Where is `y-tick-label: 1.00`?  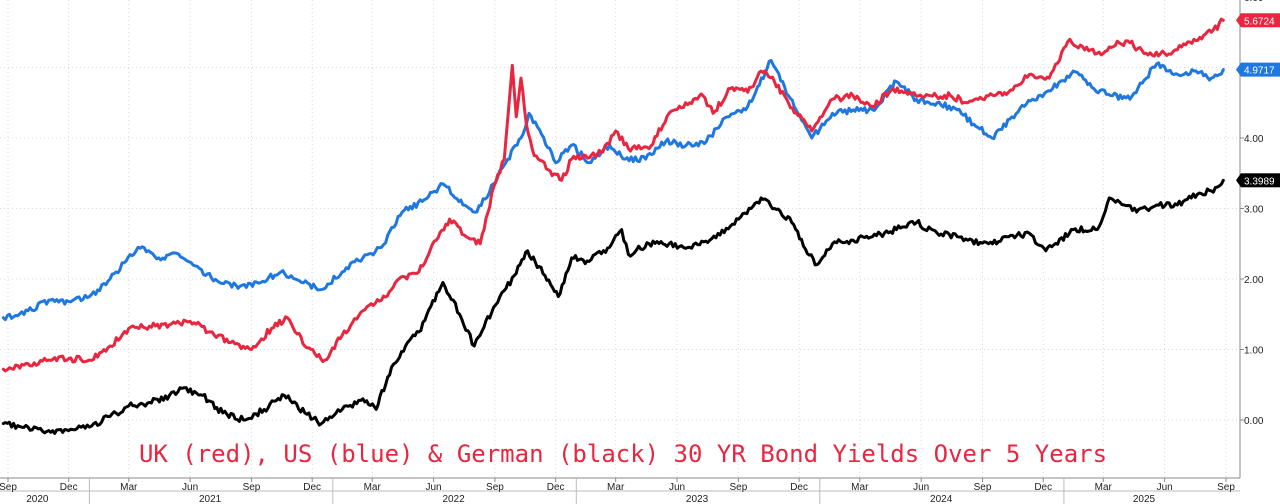 y-tick-label: 1.00 is located at coordinates (1254, 351).